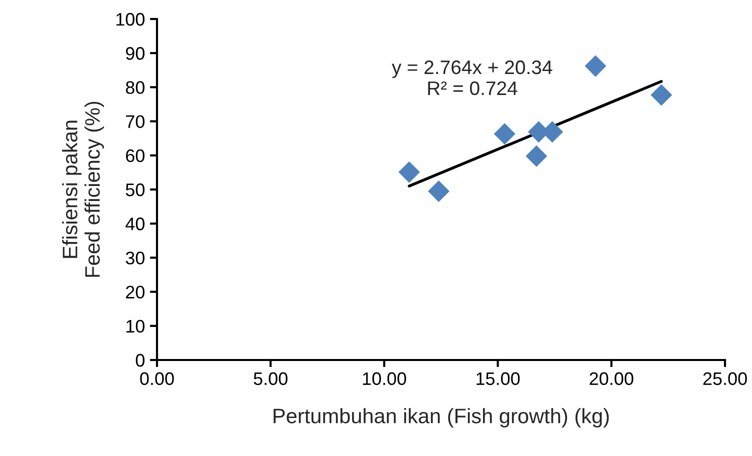  What do you see at coordinates (725, 379) in the screenshot?
I see `x-tick-label: 25.00` at bounding box center [725, 379].